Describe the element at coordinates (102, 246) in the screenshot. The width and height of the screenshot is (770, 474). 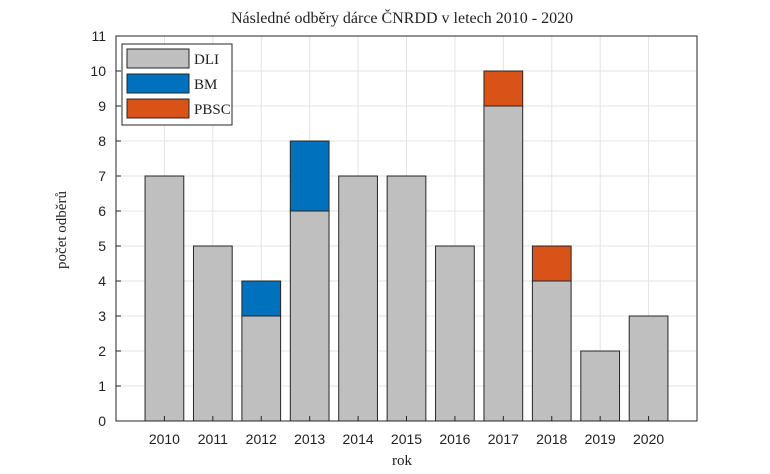
I see `y-tick-label: 5` at that location.